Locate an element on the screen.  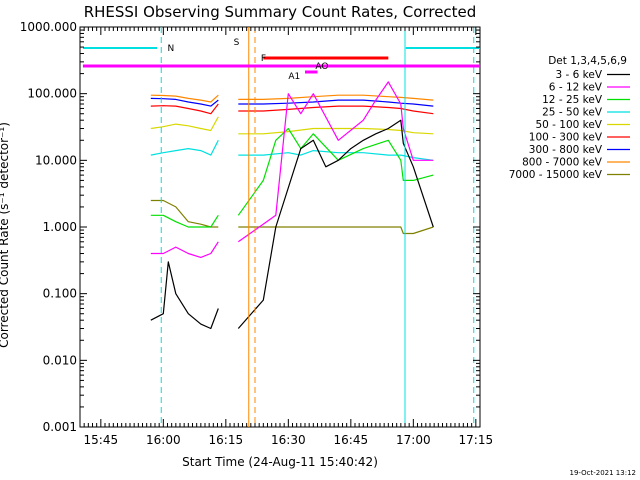
y-axis-label: Corrected Count Rate (s⁻¹ detector⁻¹) is located at coordinates (5, 235).